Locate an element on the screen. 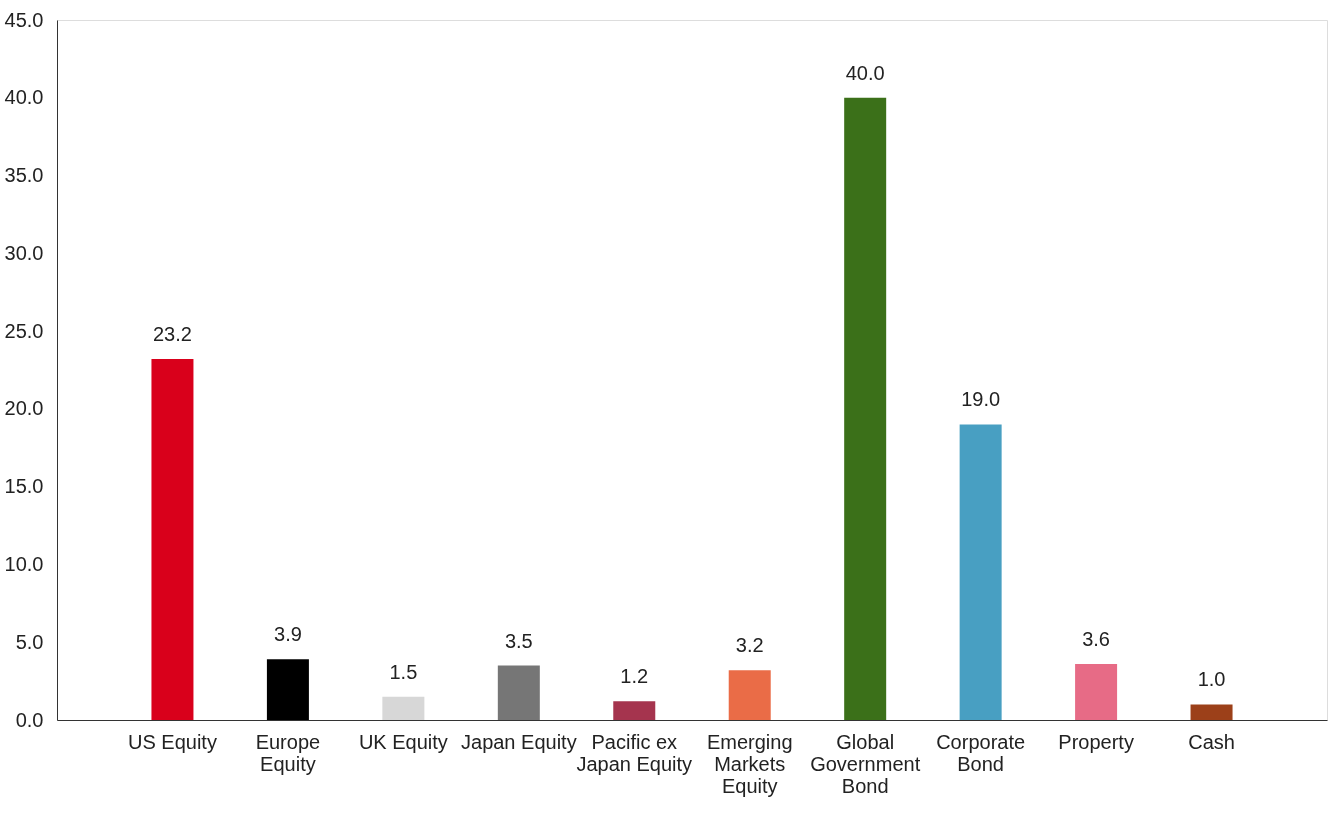 The image size is (1344, 816). data-label: 19.0 is located at coordinates (981, 399).